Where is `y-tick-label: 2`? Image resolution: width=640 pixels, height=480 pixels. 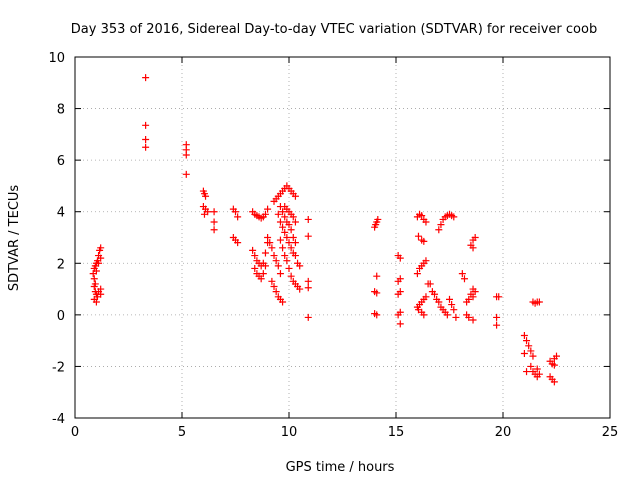
y-tick-label: 2 is located at coordinates (61, 264).